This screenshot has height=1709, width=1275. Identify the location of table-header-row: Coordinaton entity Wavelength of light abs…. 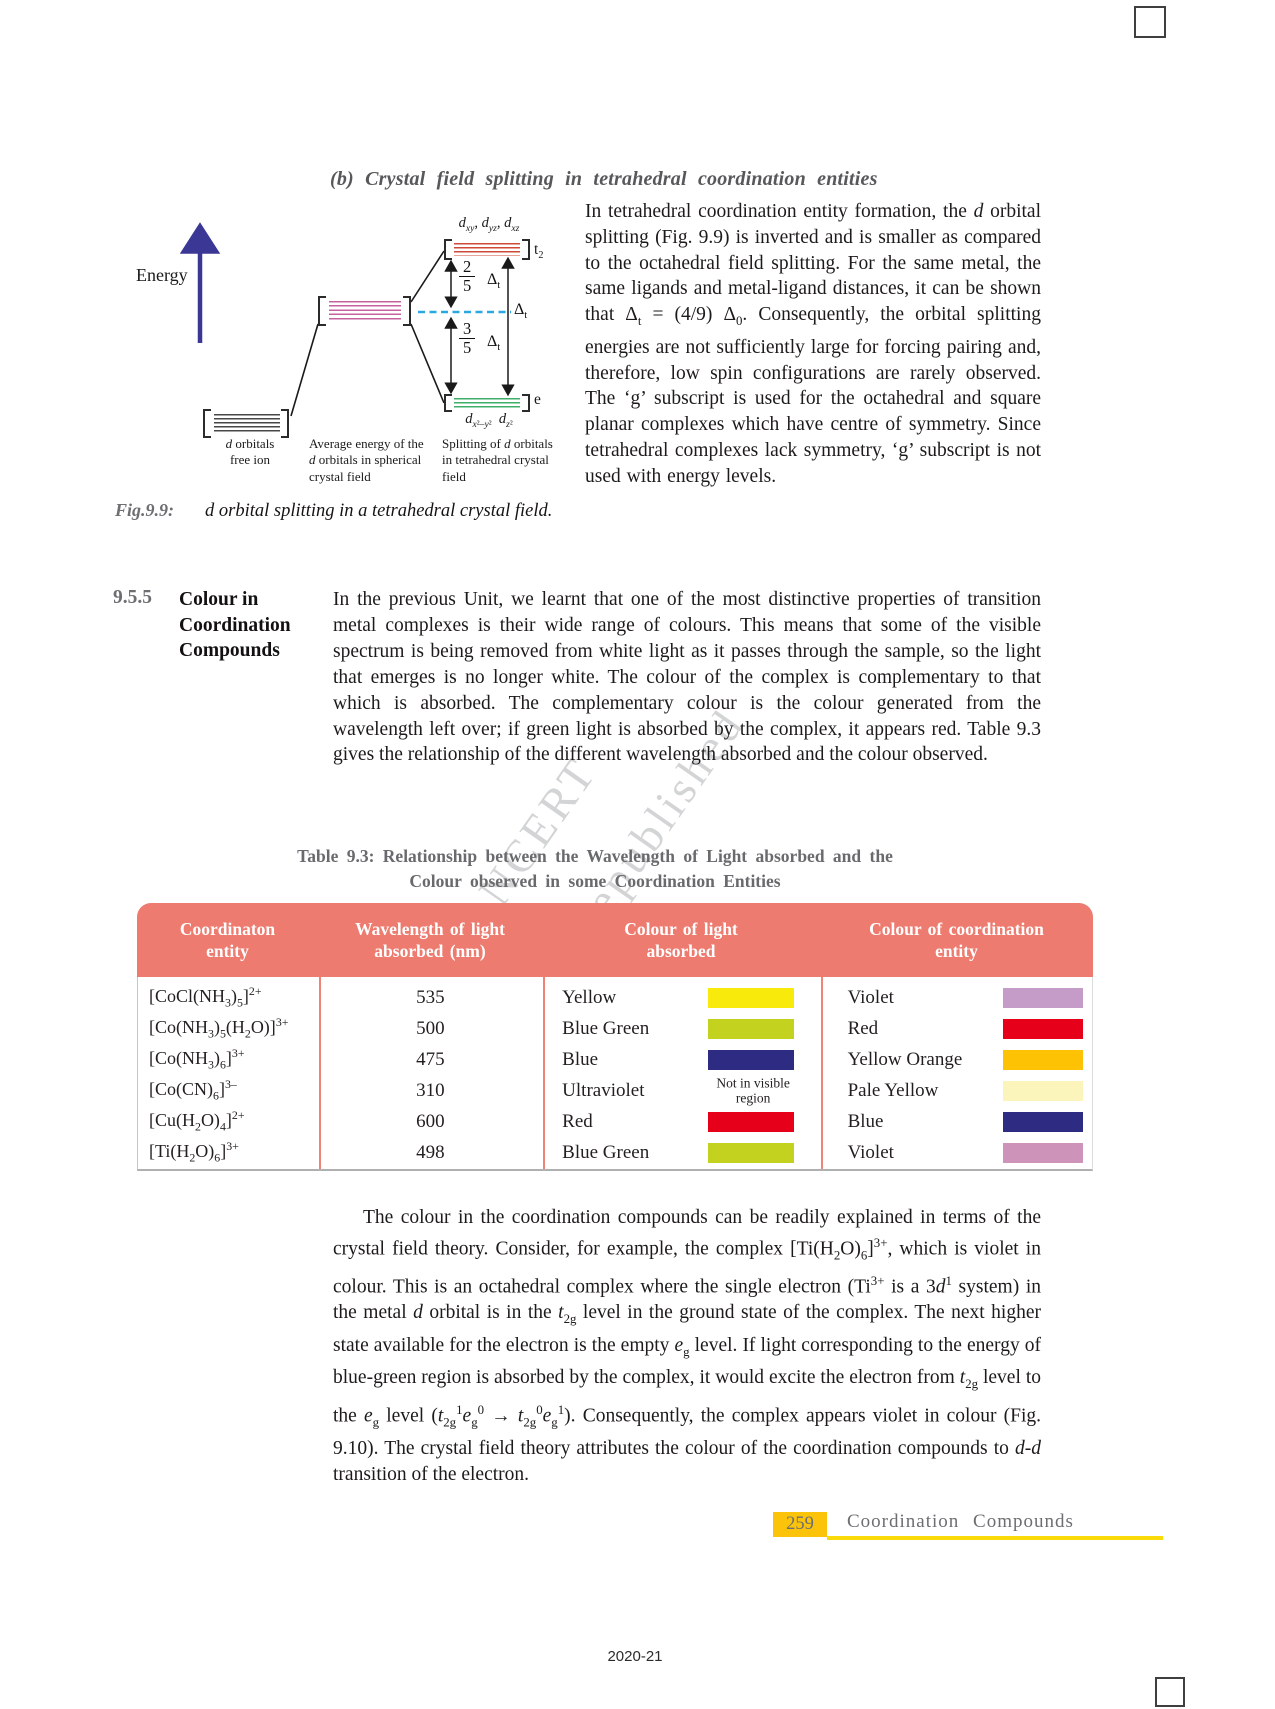
(615, 940).